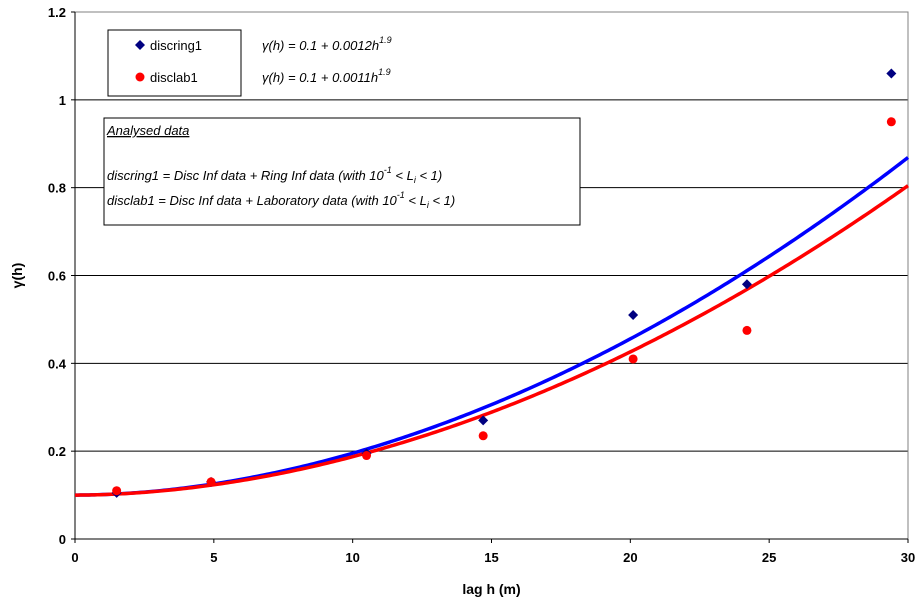  What do you see at coordinates (57, 451) in the screenshot?
I see `y-tick-label: 0.2` at bounding box center [57, 451].